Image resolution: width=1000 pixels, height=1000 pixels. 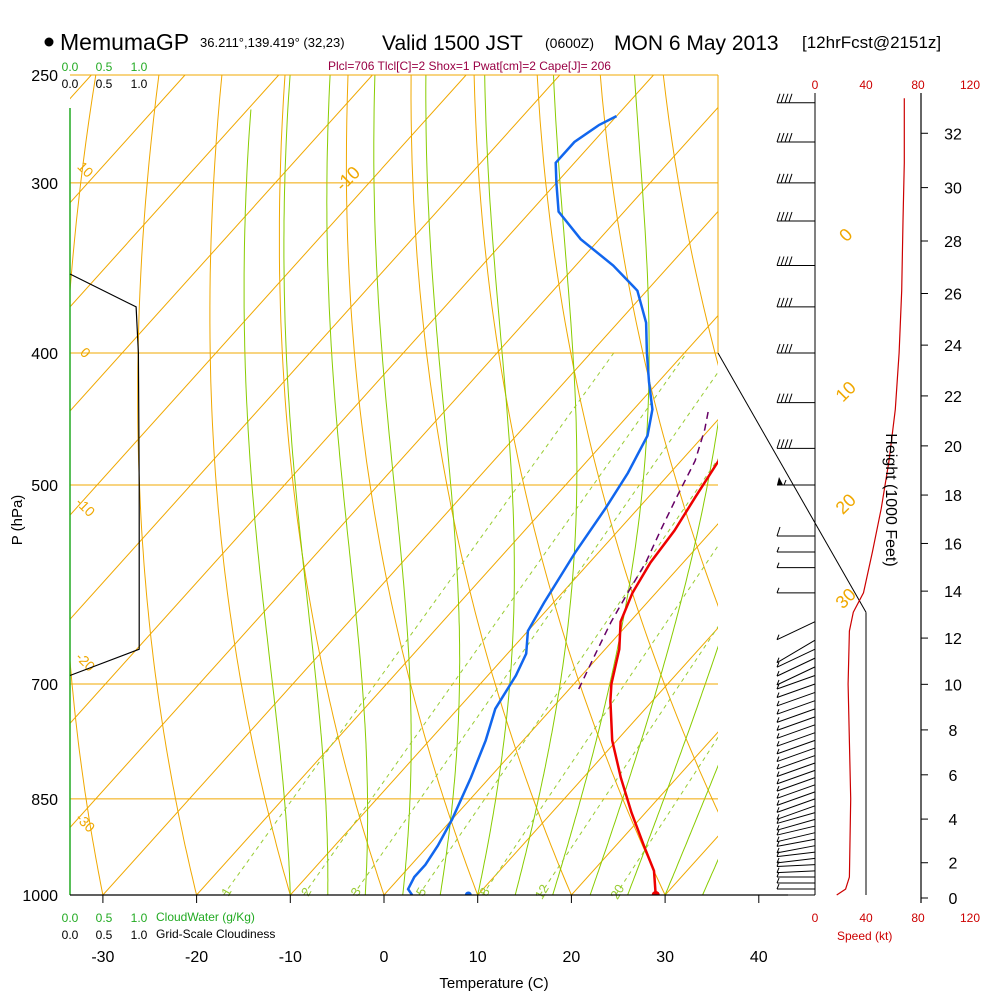 I want to click on height-tick-label: 4, so click(x=953, y=820).